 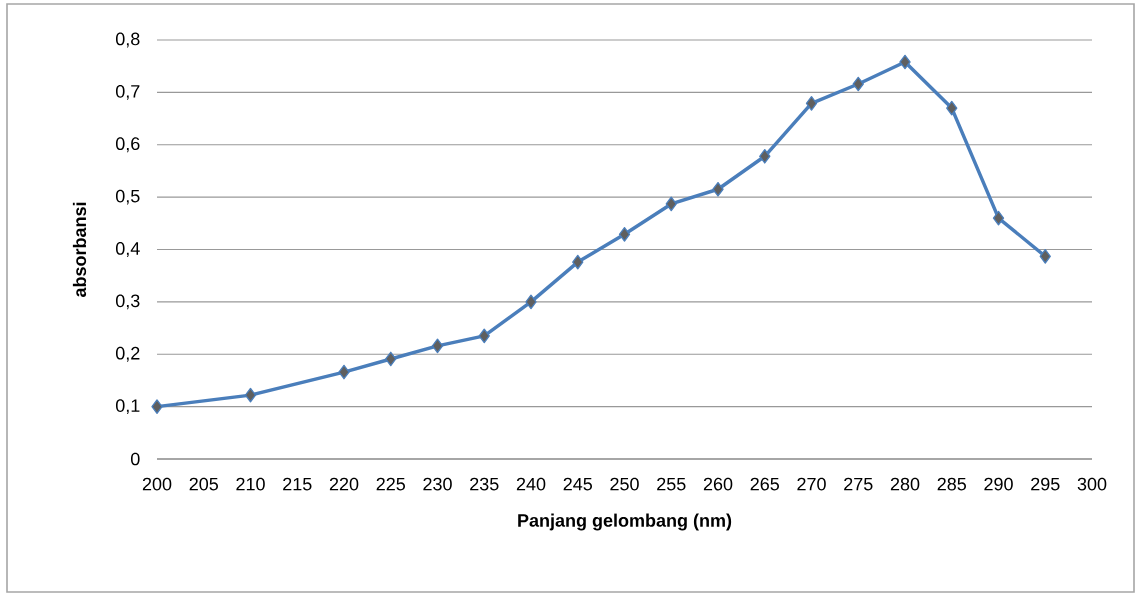 I want to click on y-axis-title: absorbansi, so click(x=79, y=249).